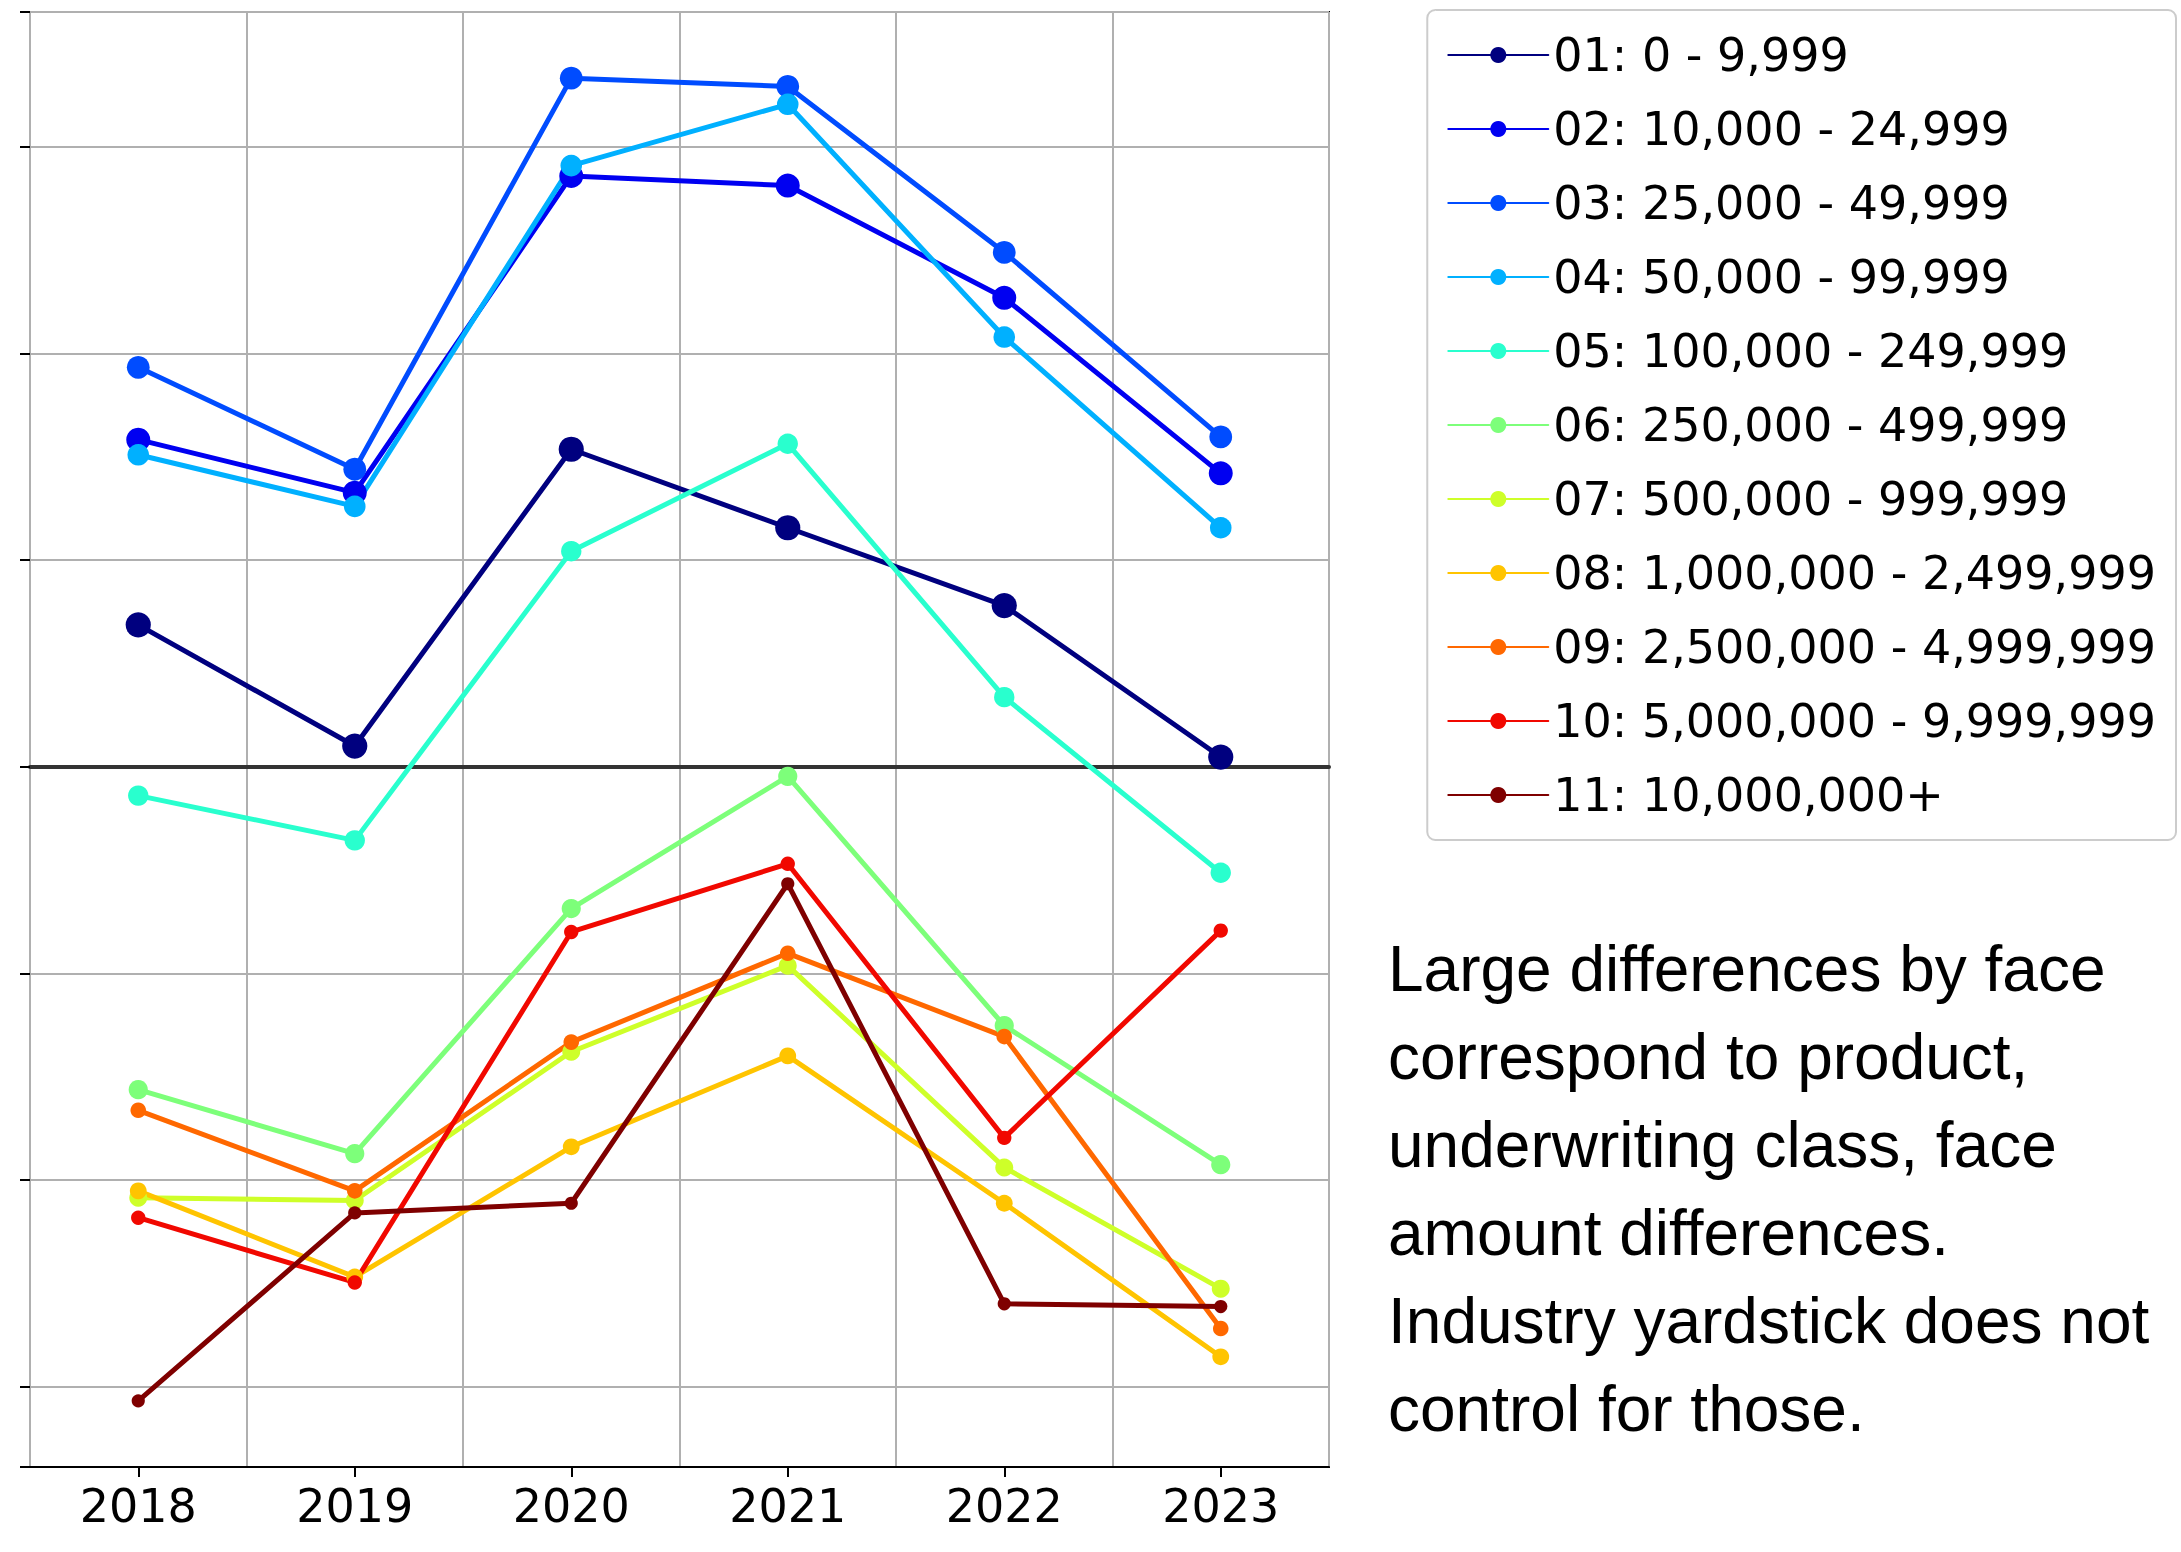 This screenshot has height=1552, width=2181. Describe the element at coordinates (1854, 721) in the screenshot. I see `legend-label: 10: 5,000,000 - 9,999,999` at that location.